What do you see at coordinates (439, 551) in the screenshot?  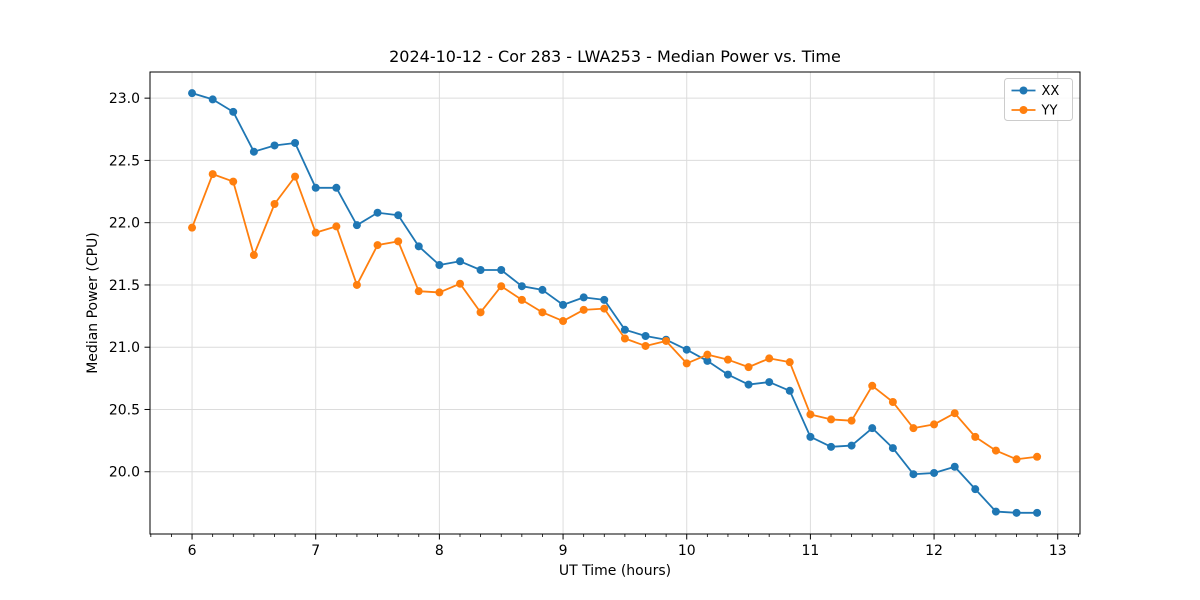 I see `x-tick-label: 8` at bounding box center [439, 551].